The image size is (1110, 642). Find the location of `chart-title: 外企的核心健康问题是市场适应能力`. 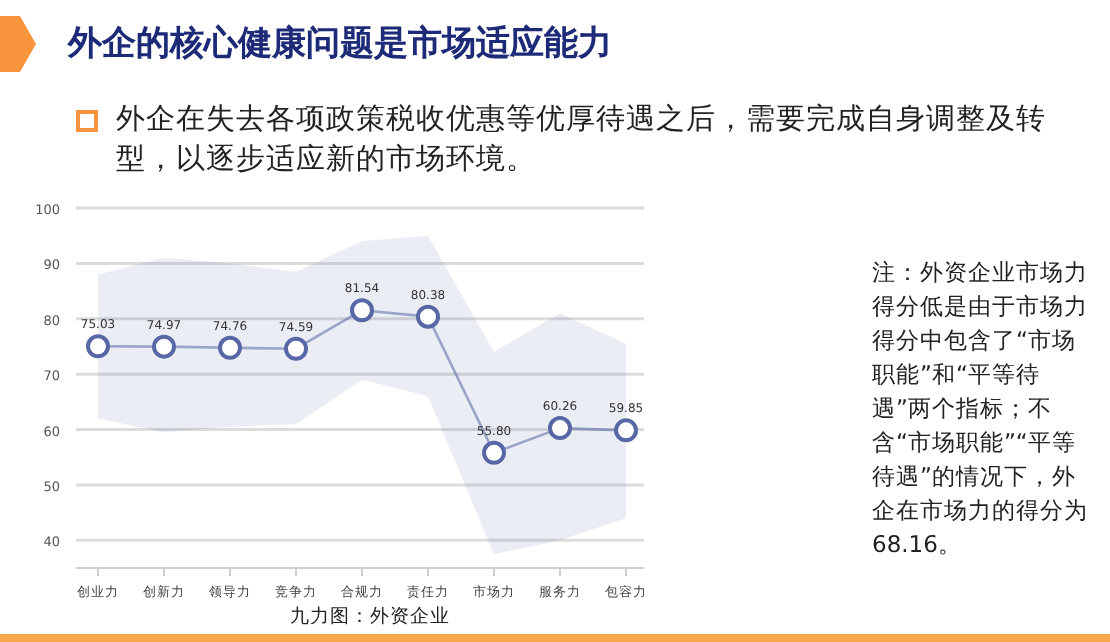

chart-title: 外企的核心健康问题是市场适应能力 is located at coordinates (340, 44).